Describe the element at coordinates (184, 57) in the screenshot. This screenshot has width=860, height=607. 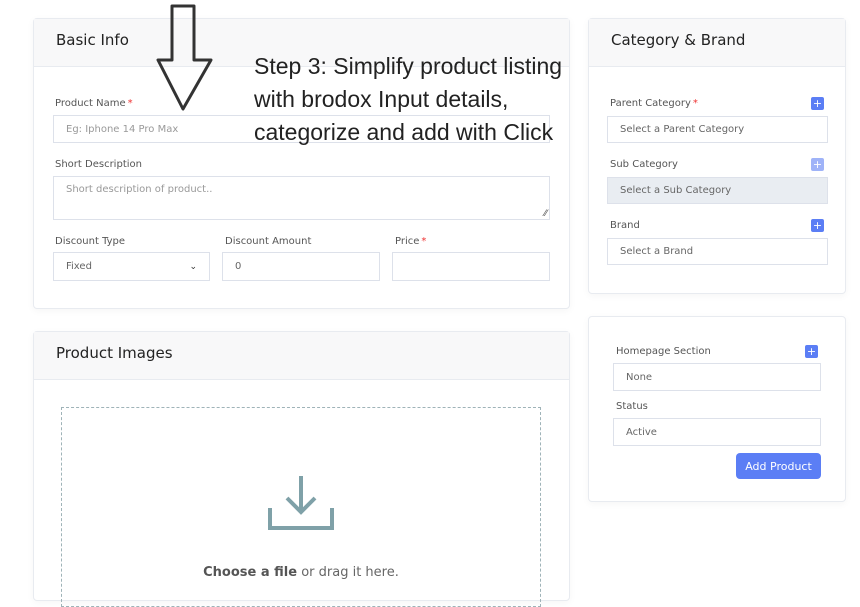
I see `down-arrow-annotation-icon` at that location.